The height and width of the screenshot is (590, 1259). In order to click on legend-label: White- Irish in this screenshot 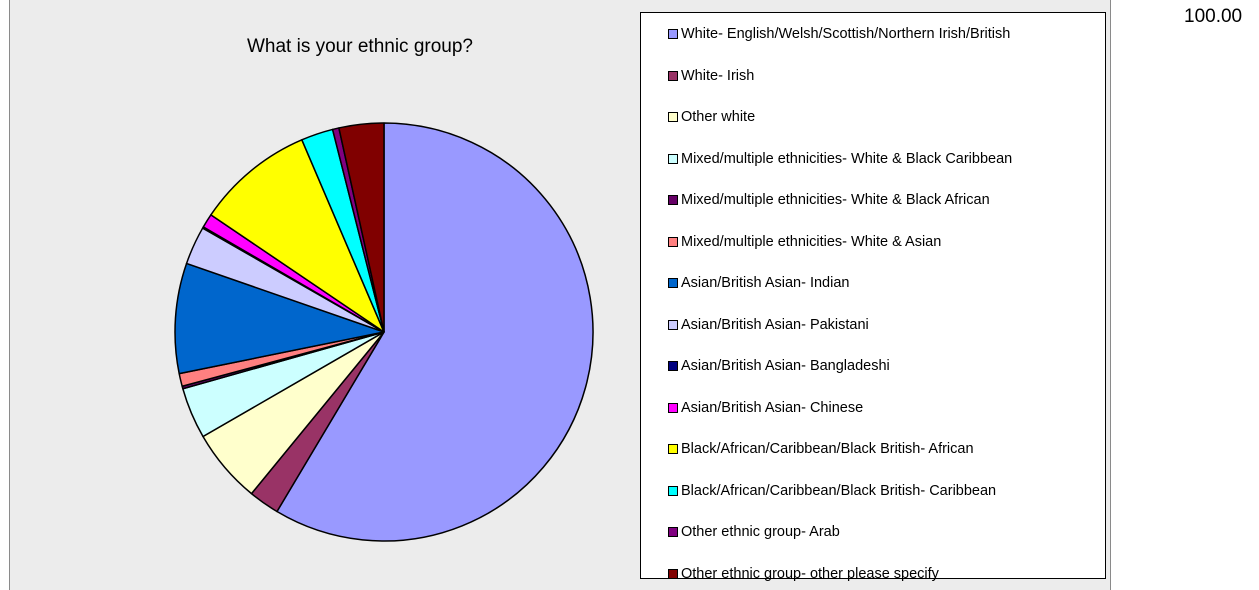, I will do `click(718, 75)`.